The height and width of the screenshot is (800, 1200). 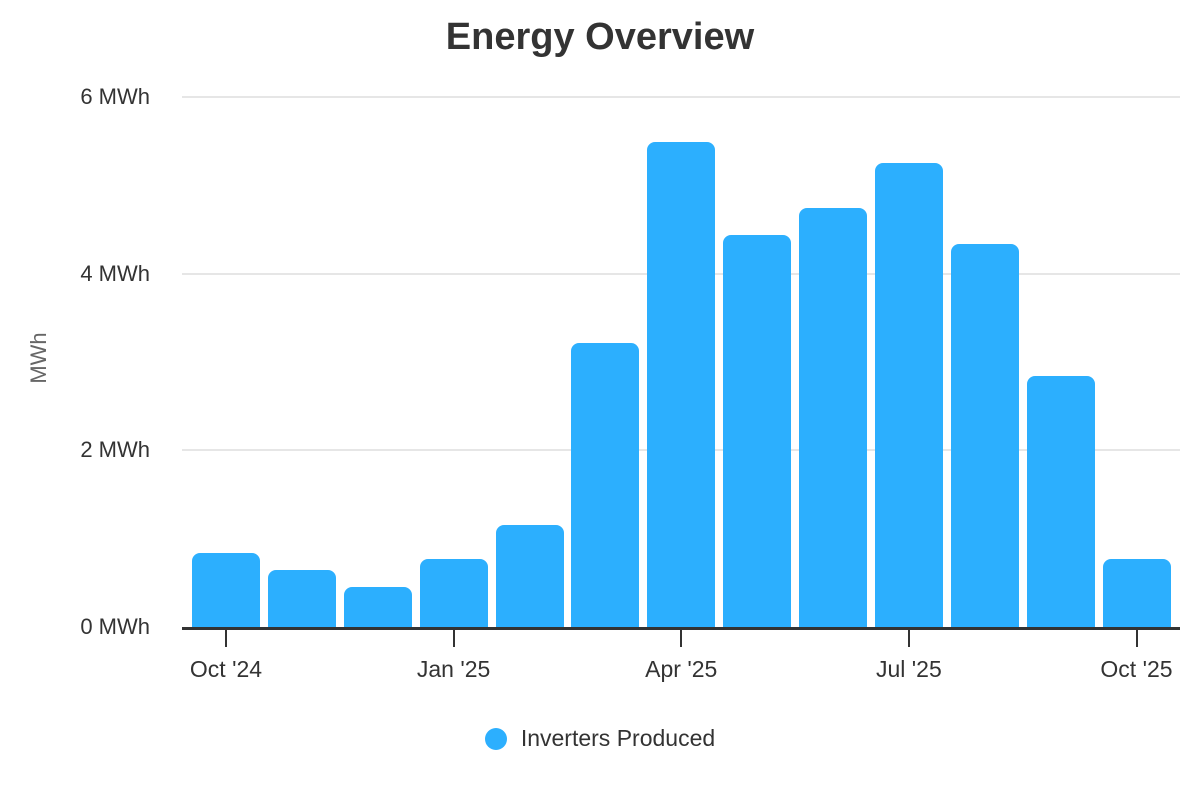 What do you see at coordinates (1136, 669) in the screenshot?
I see `x-axis-tick-label: Oct '25` at bounding box center [1136, 669].